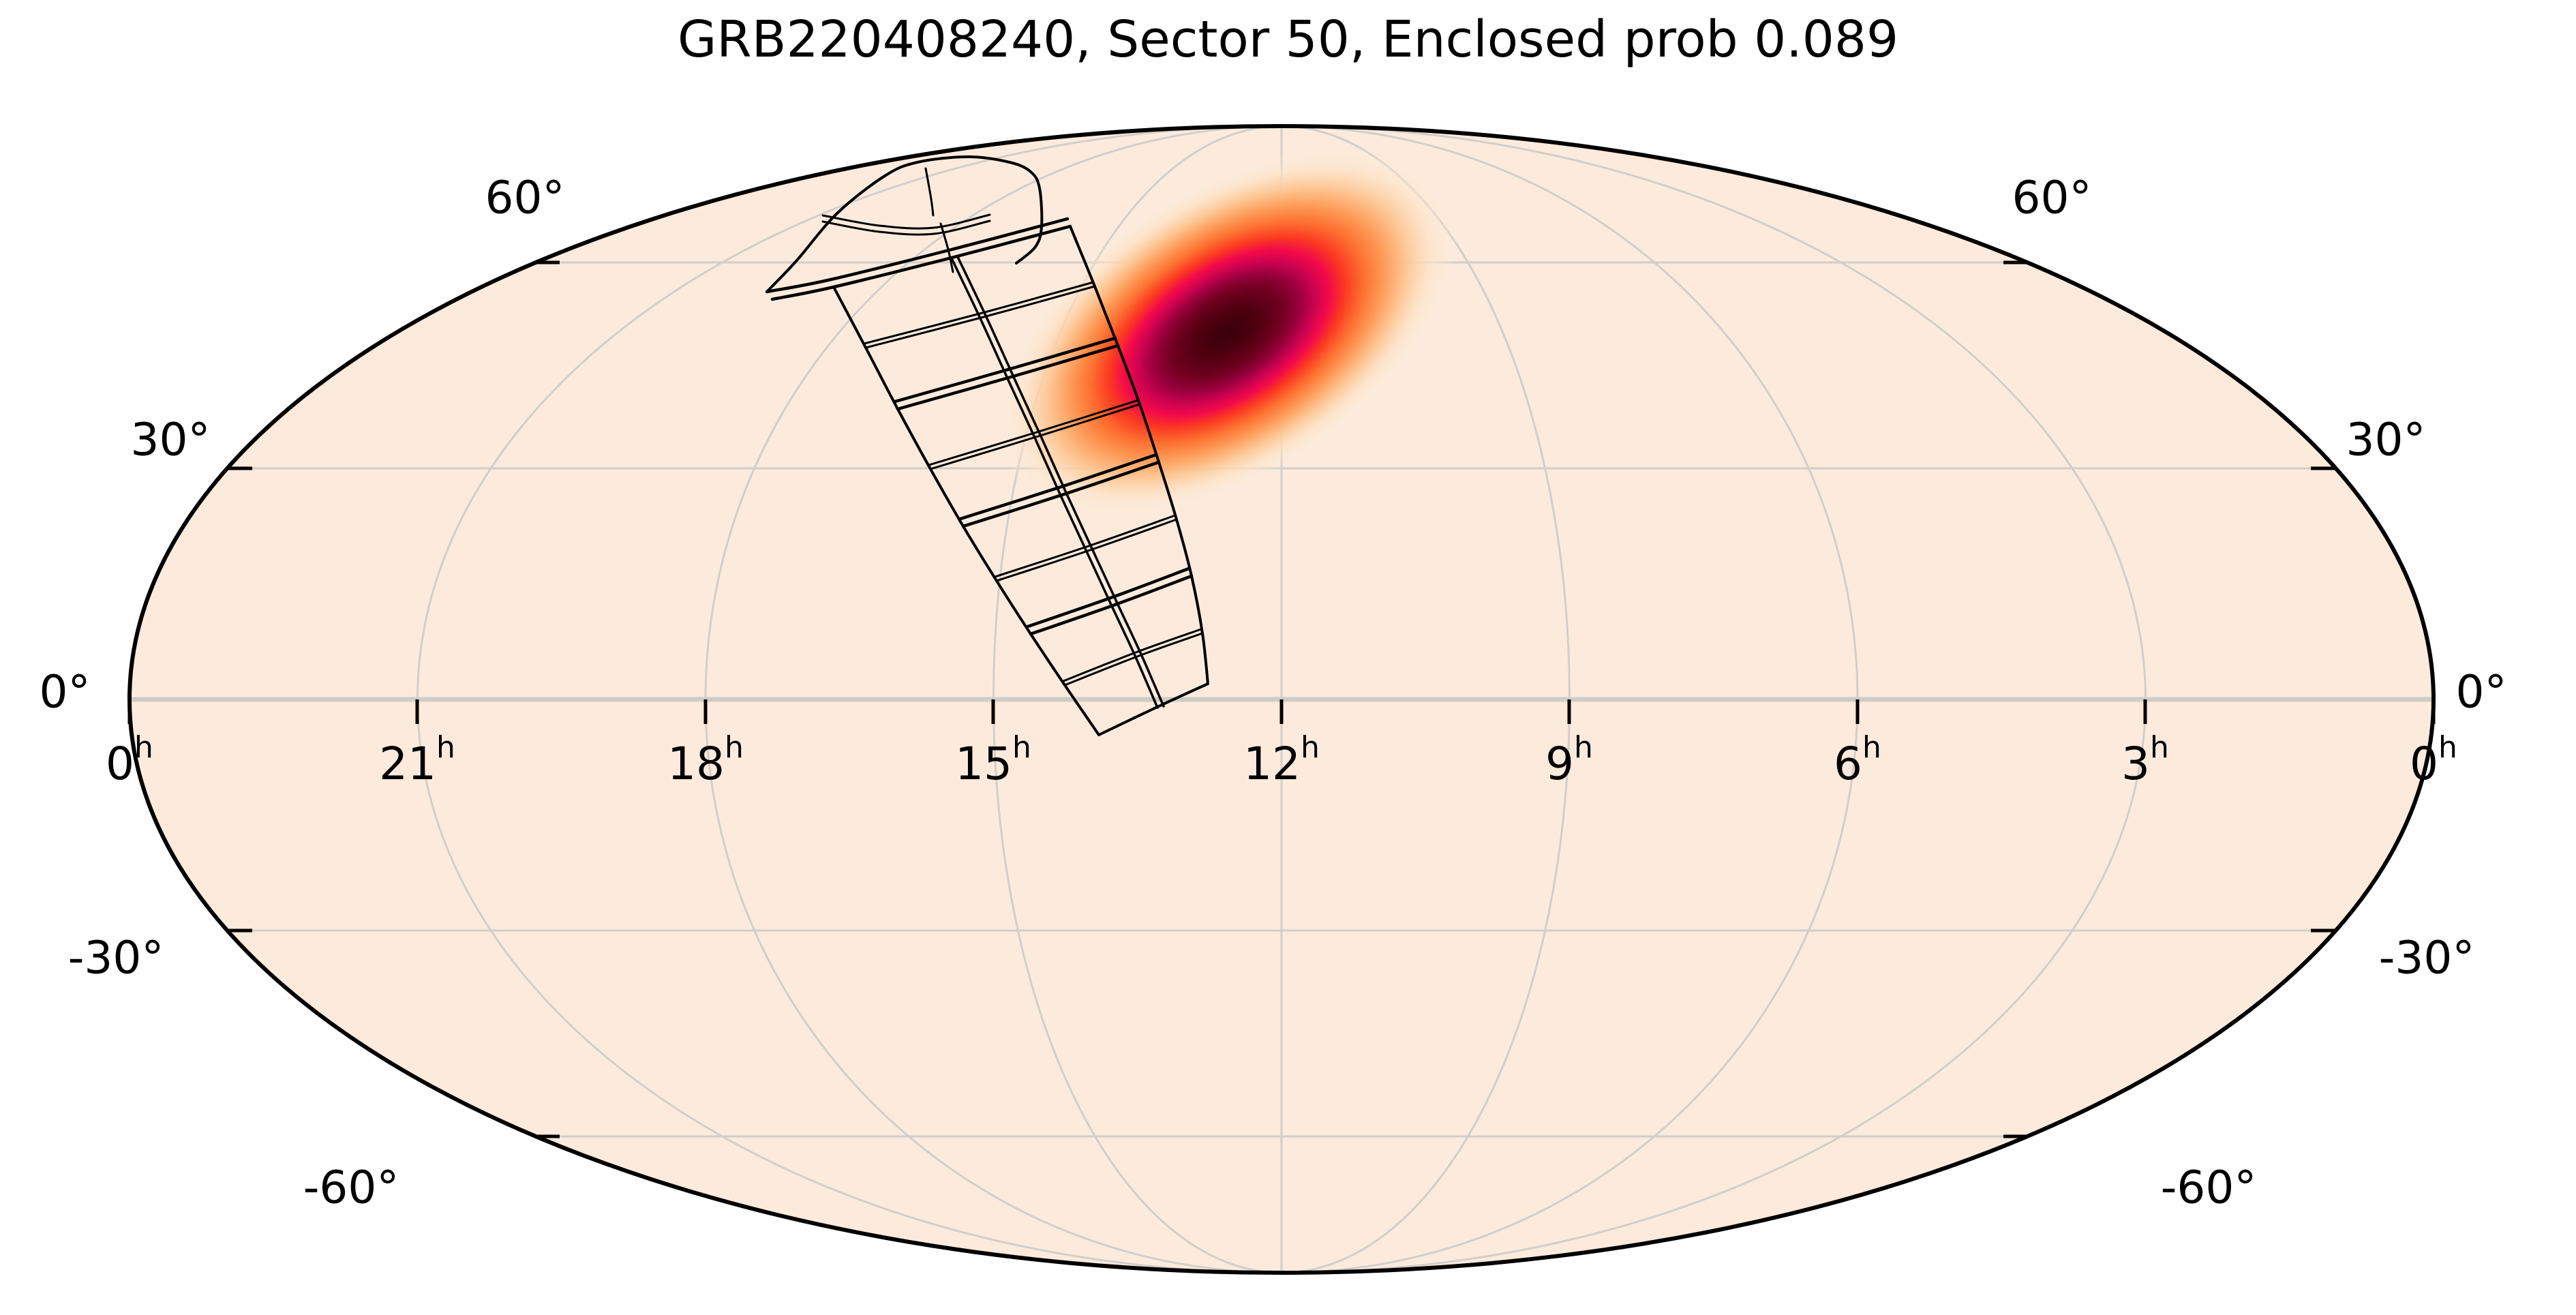 The width and height of the screenshot is (2576, 1315). Describe the element at coordinates (1569, 760) in the screenshot. I see `ra-label: 9h` at that location.